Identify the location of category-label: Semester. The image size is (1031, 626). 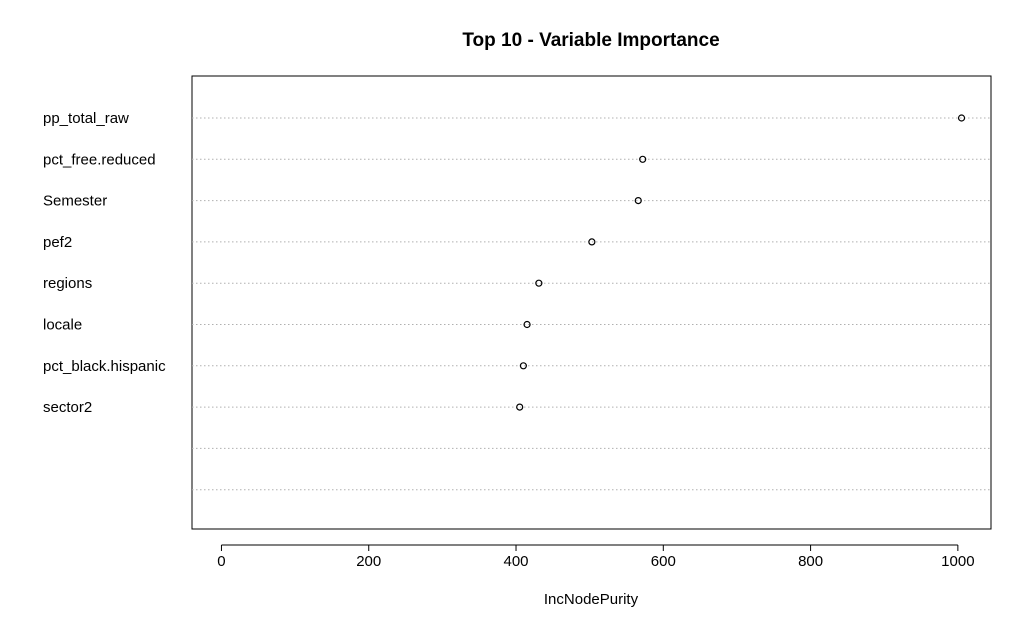
(75, 201).